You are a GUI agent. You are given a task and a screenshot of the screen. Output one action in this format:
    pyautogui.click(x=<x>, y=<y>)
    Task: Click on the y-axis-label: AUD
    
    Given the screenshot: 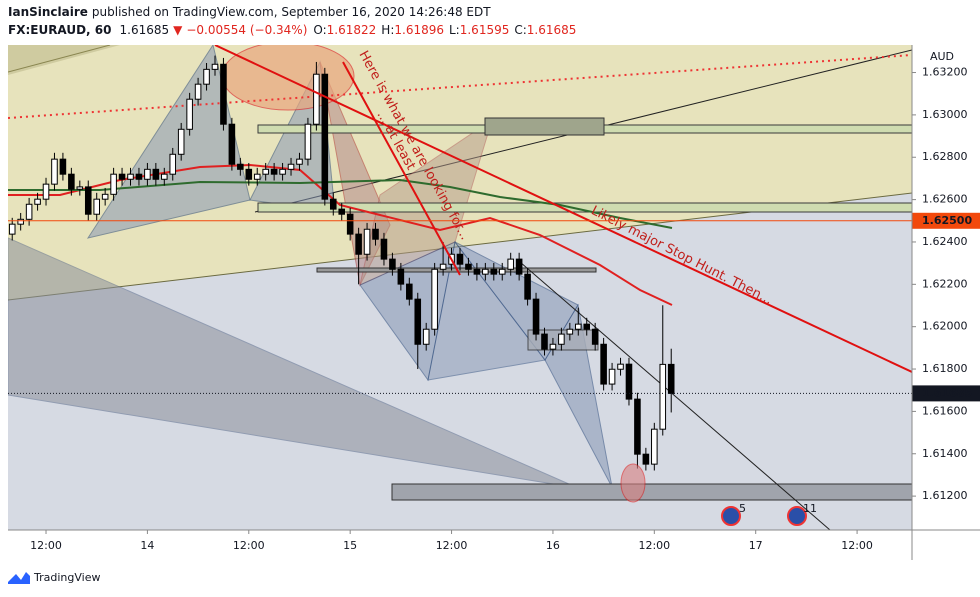 What is the action you would take?
    pyautogui.click(x=942, y=56)
    